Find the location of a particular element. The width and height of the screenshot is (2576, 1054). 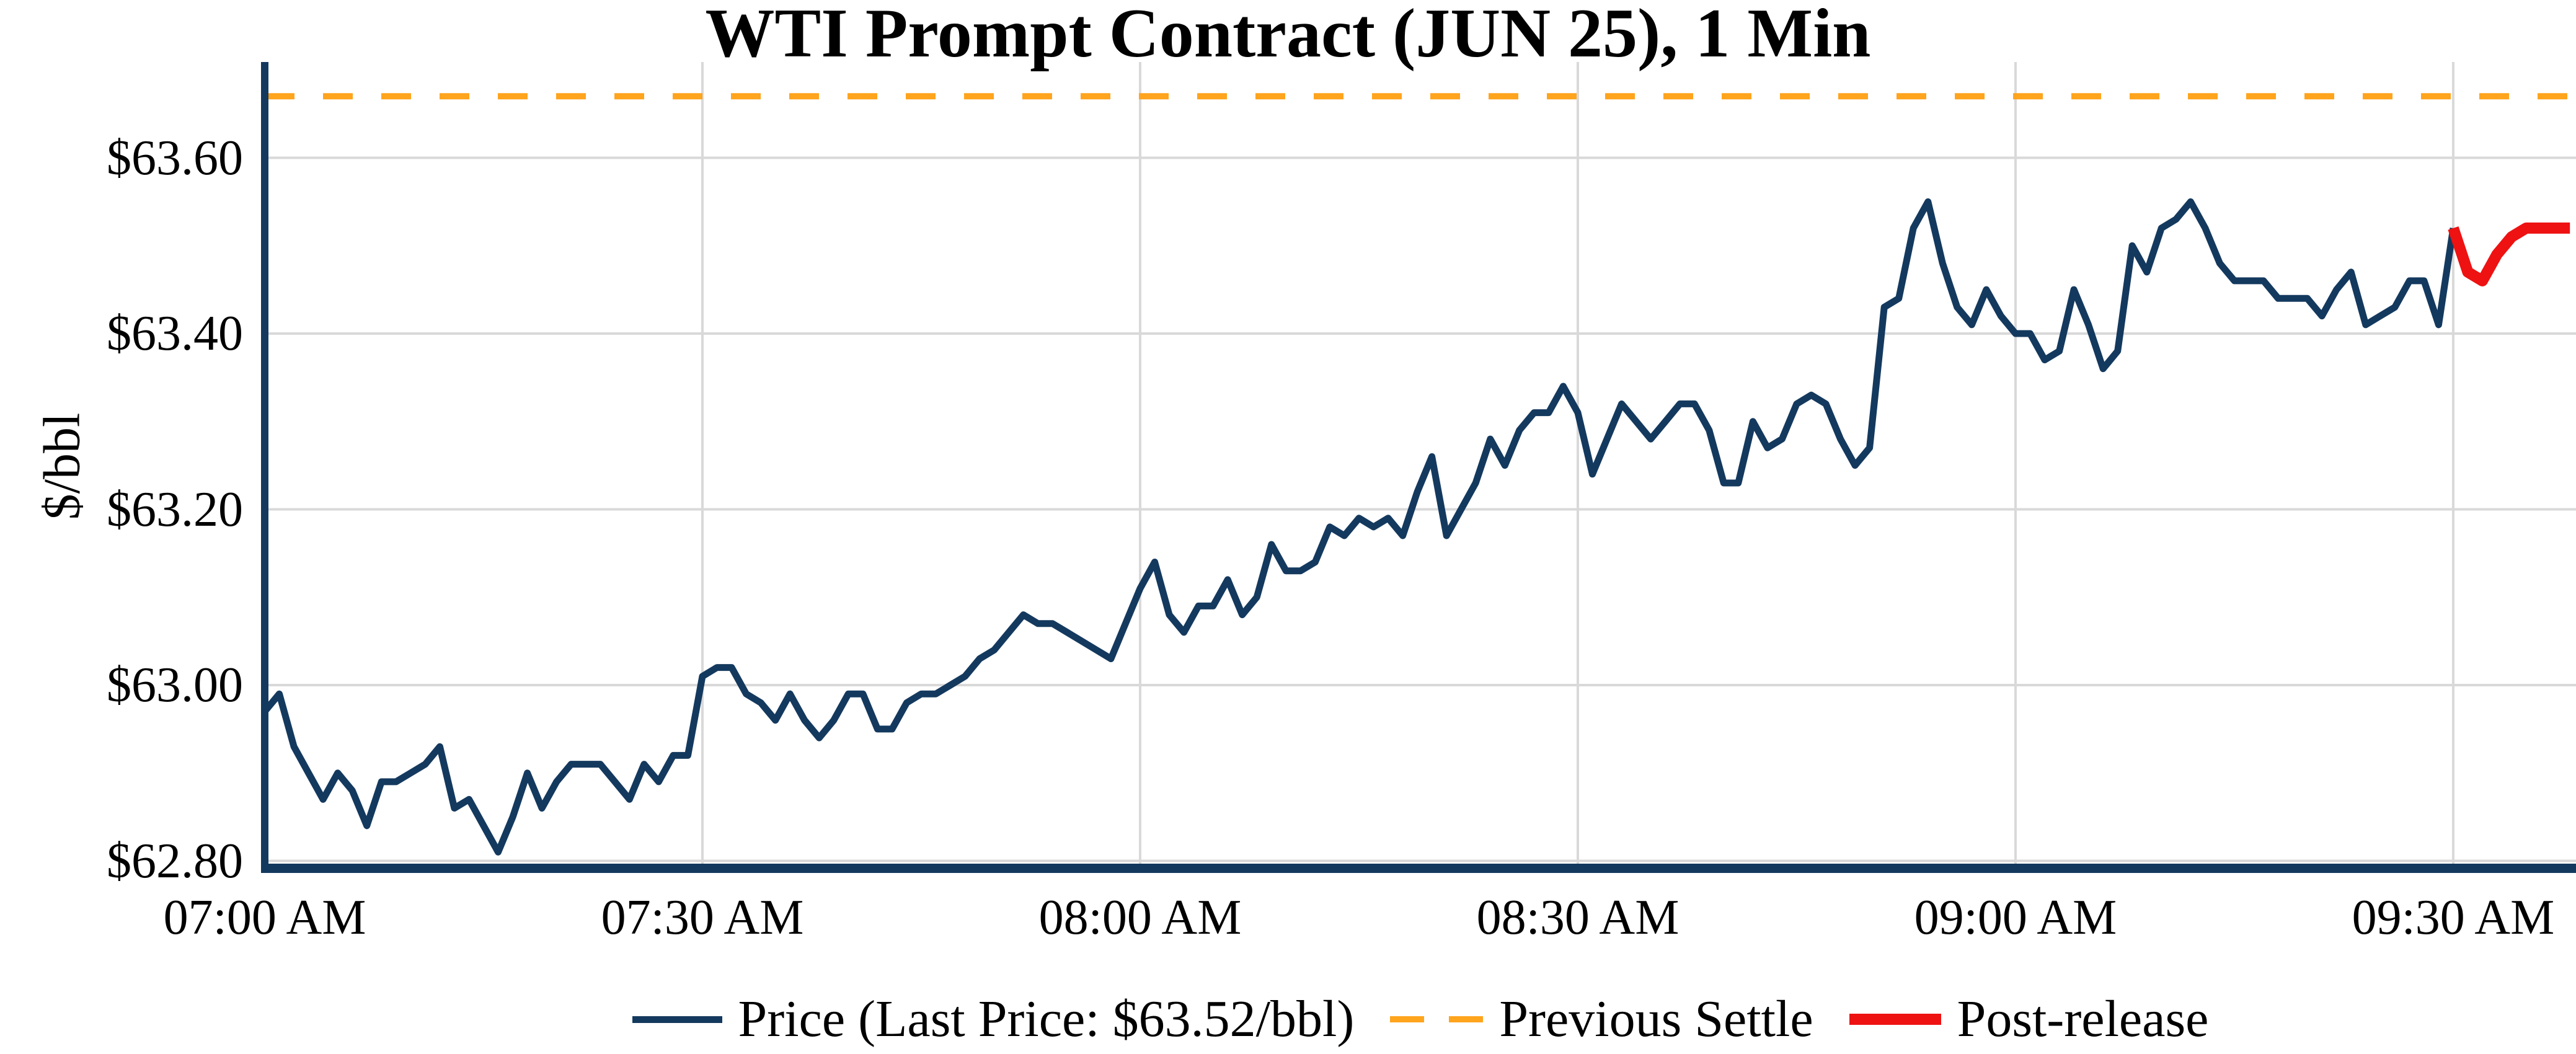

y-tick-label: $63.60 is located at coordinates (175, 157).